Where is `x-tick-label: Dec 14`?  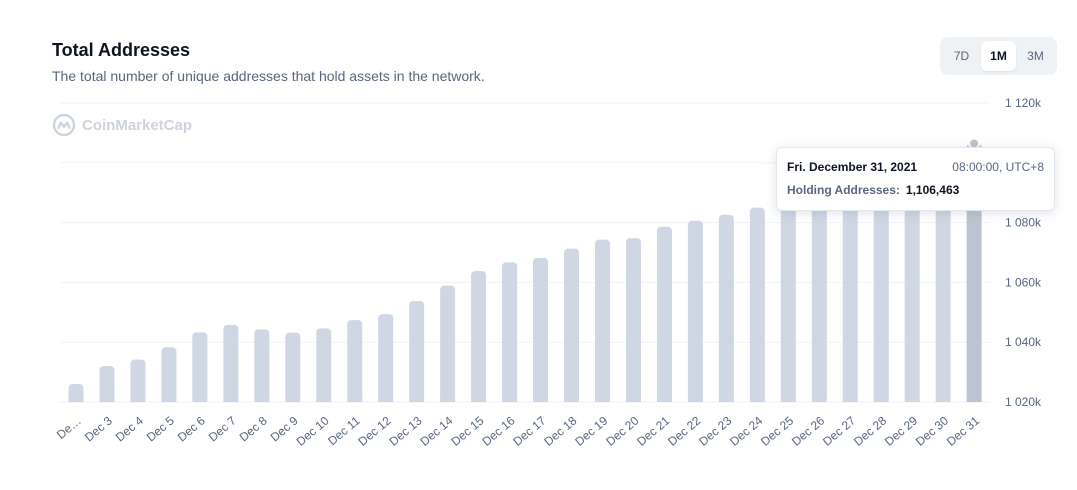
x-tick-label: Dec 14 is located at coordinates (436, 430).